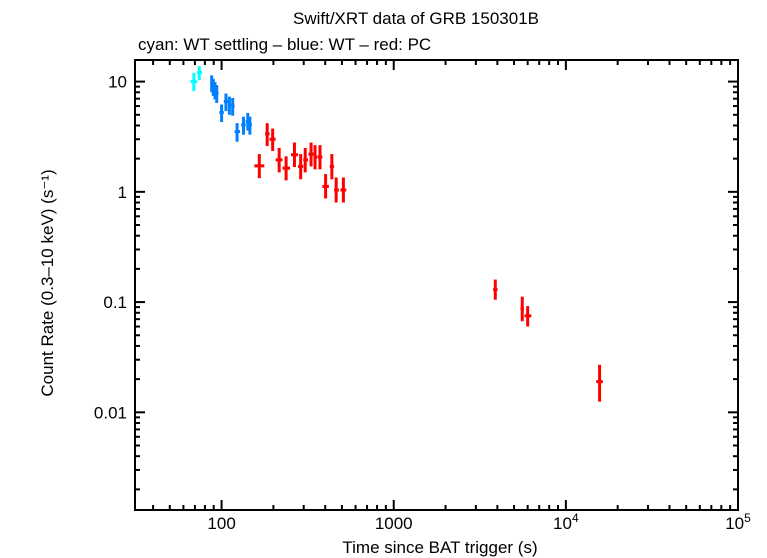 This screenshot has width=767, height=558. I want to click on series-wt-settling, so click(196, 79).